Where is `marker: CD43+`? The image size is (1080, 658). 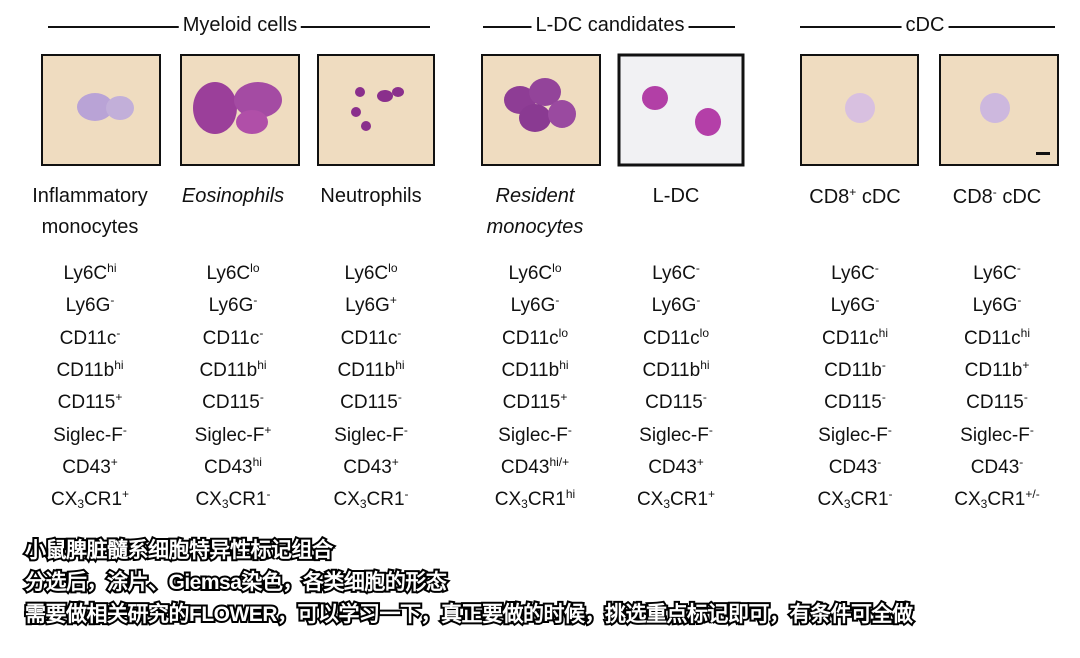 marker: CD43+ is located at coordinates (676, 467).